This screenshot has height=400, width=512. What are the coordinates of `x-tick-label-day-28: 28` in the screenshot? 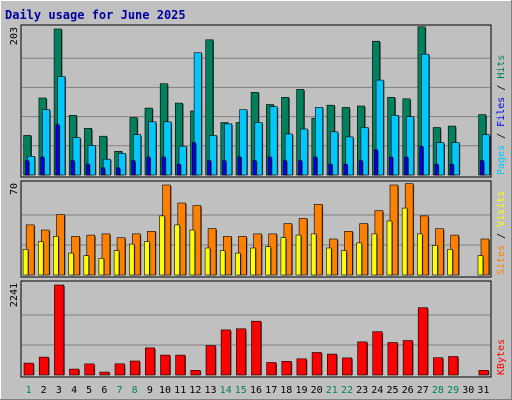 It's located at (438, 390).